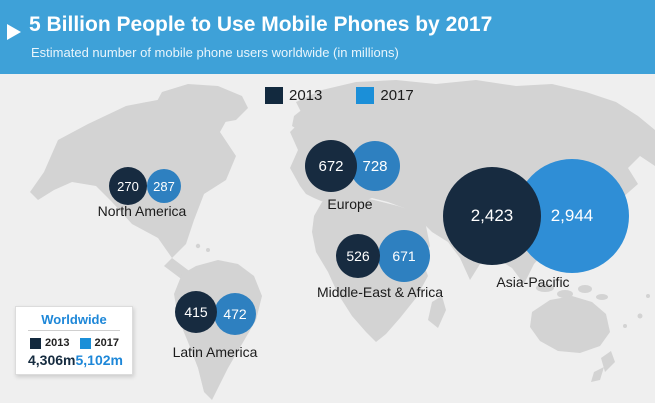 This screenshot has height=403, width=655. I want to click on bubble-value: 287, so click(164, 186).